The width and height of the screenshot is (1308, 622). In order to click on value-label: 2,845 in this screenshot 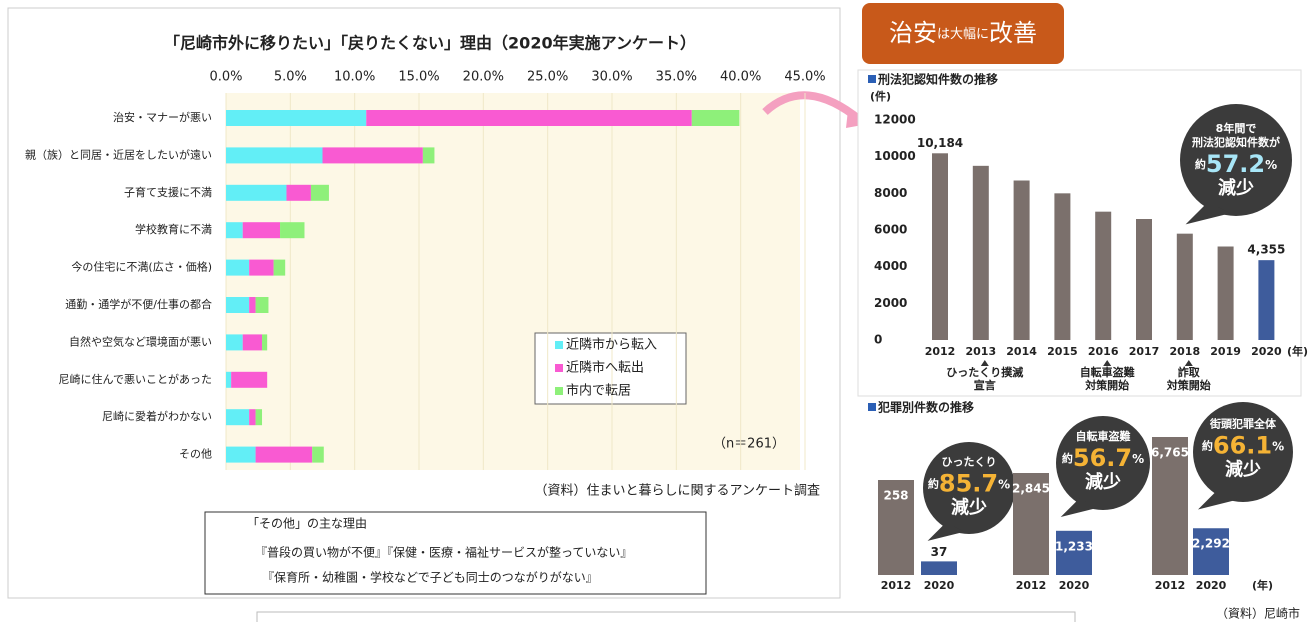, I will do `click(1031, 489)`.